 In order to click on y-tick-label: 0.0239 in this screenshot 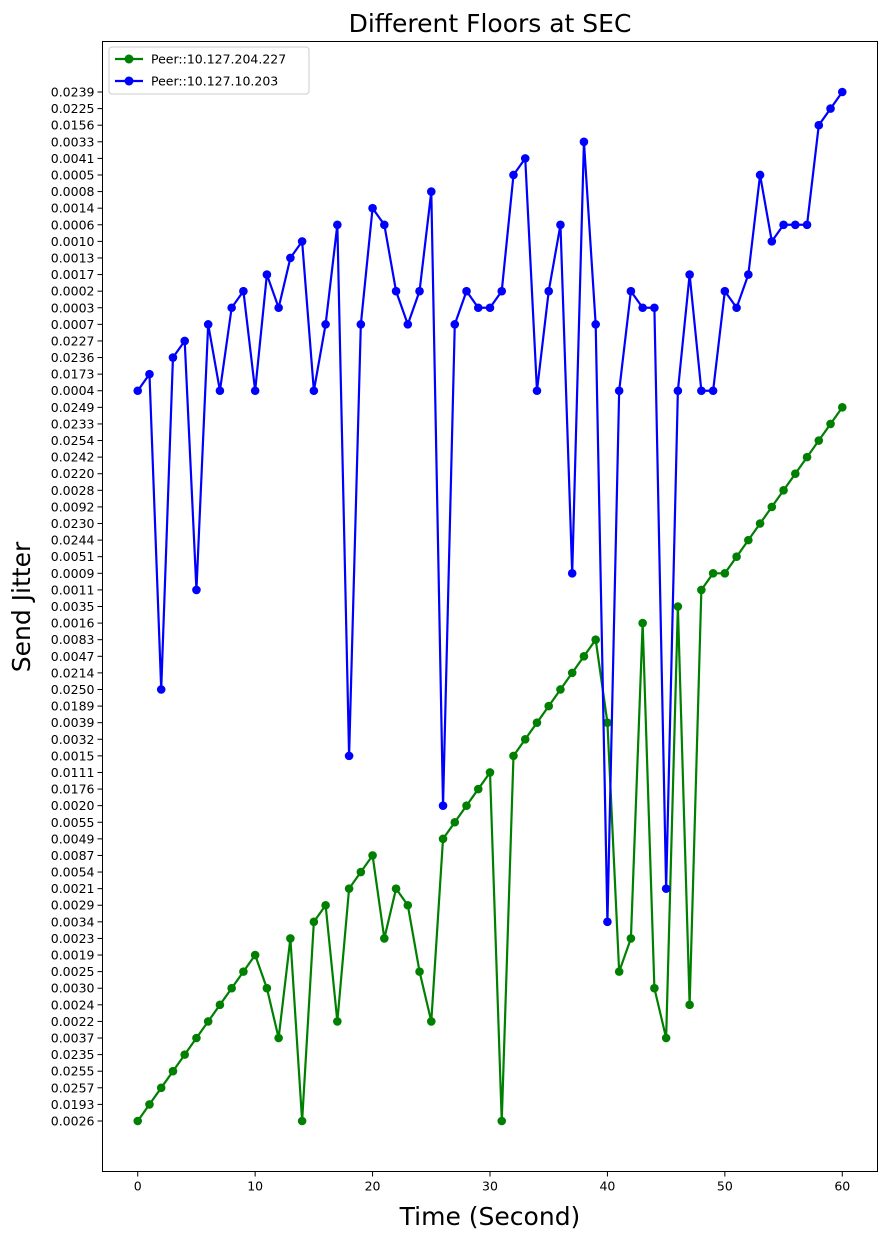, I will do `click(73, 92)`.